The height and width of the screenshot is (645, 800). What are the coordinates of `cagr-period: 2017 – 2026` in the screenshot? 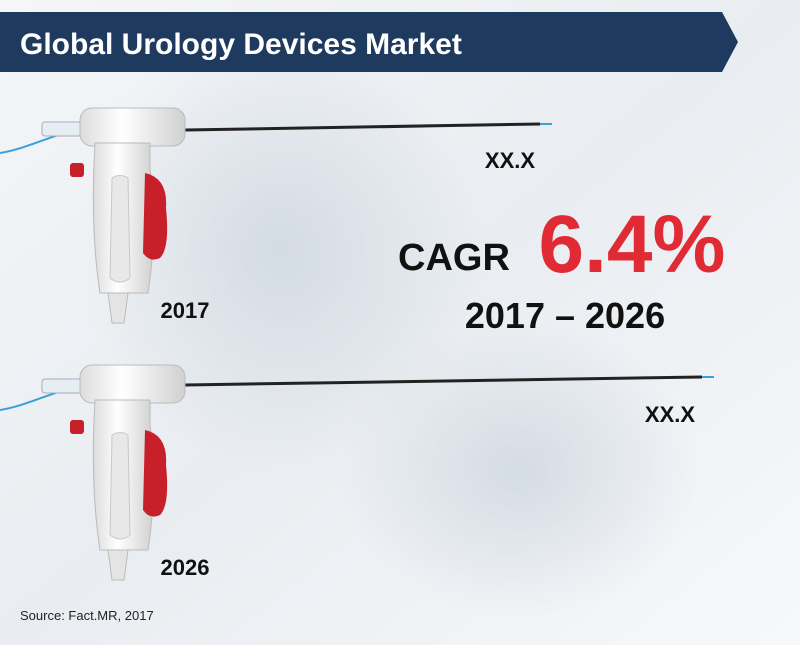 It's located at (565, 315).